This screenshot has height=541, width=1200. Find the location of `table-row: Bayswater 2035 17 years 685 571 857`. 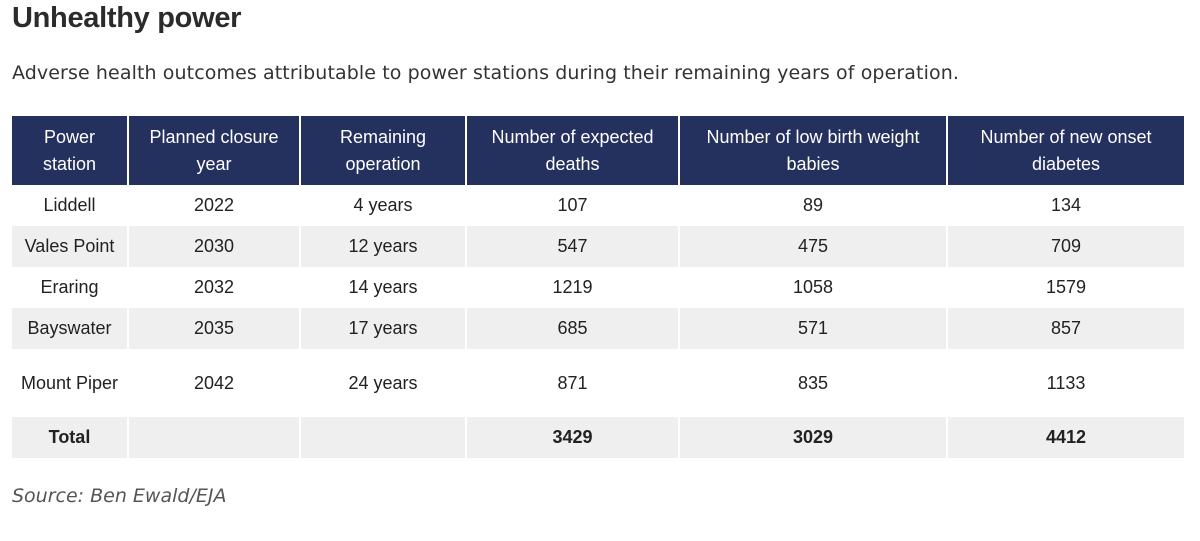

table-row: Bayswater 2035 17 years 685 571 857 is located at coordinates (598, 328).